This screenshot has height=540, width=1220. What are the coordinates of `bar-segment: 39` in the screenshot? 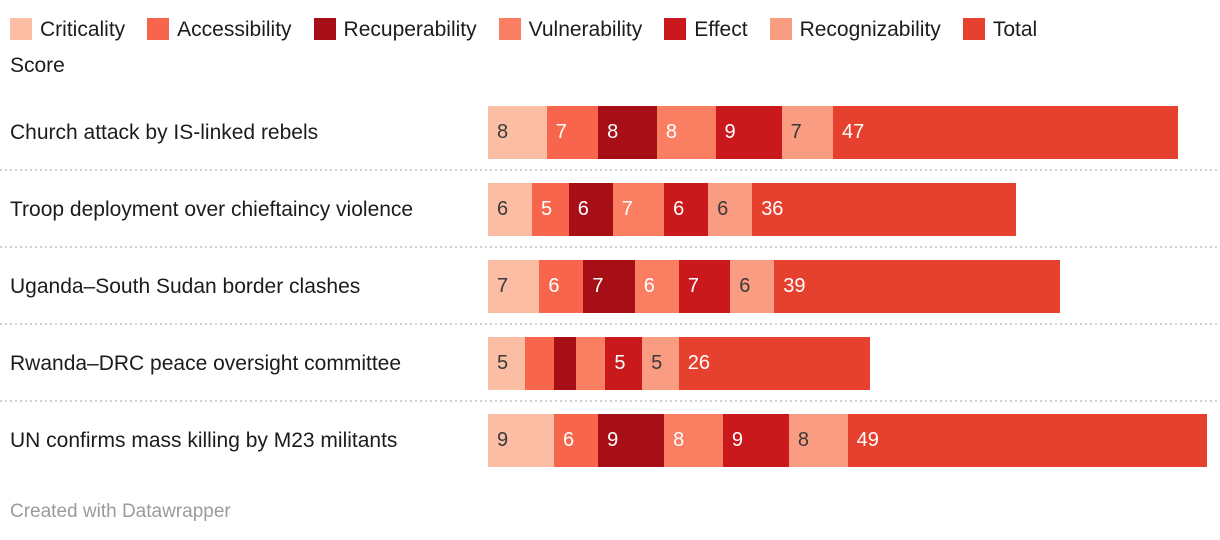 It's located at (917, 286).